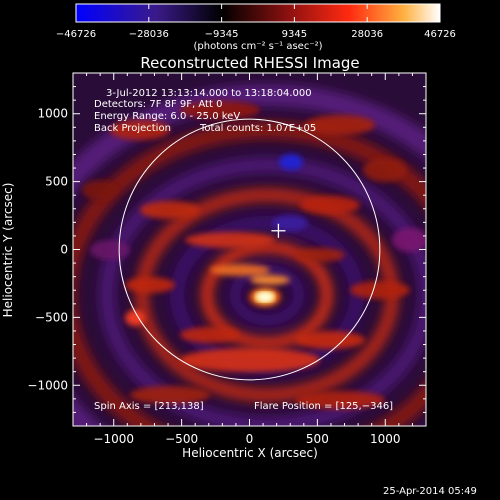 This screenshot has width=500, height=500. Describe the element at coordinates (222, 34) in the screenshot. I see `colorbar-tick-label: −9345` at that location.